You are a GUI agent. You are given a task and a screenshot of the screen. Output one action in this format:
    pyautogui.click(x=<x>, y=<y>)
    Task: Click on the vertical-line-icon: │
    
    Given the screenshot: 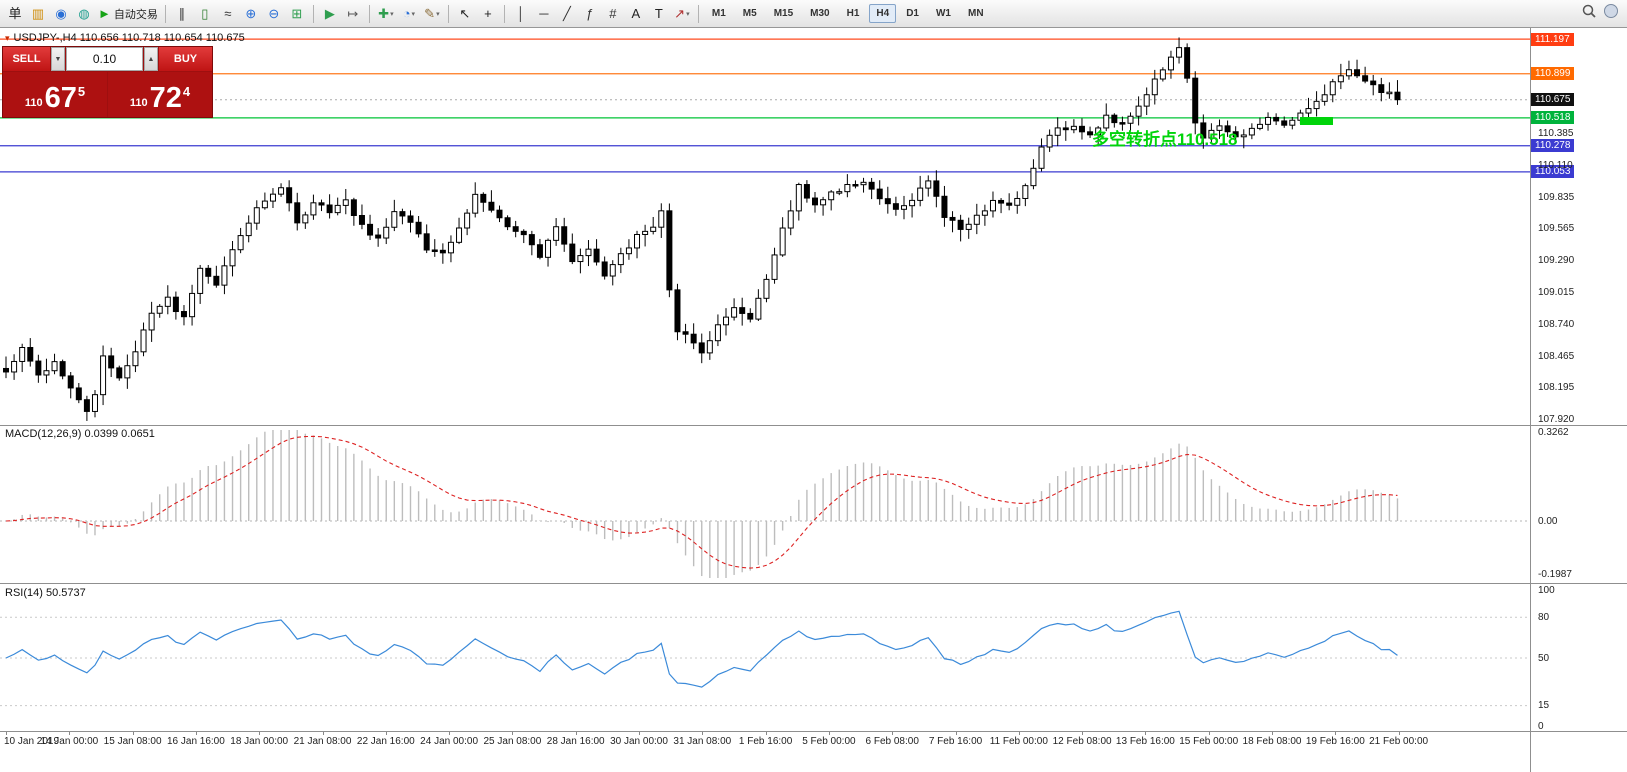 What is the action you would take?
    pyautogui.click(x=520, y=13)
    